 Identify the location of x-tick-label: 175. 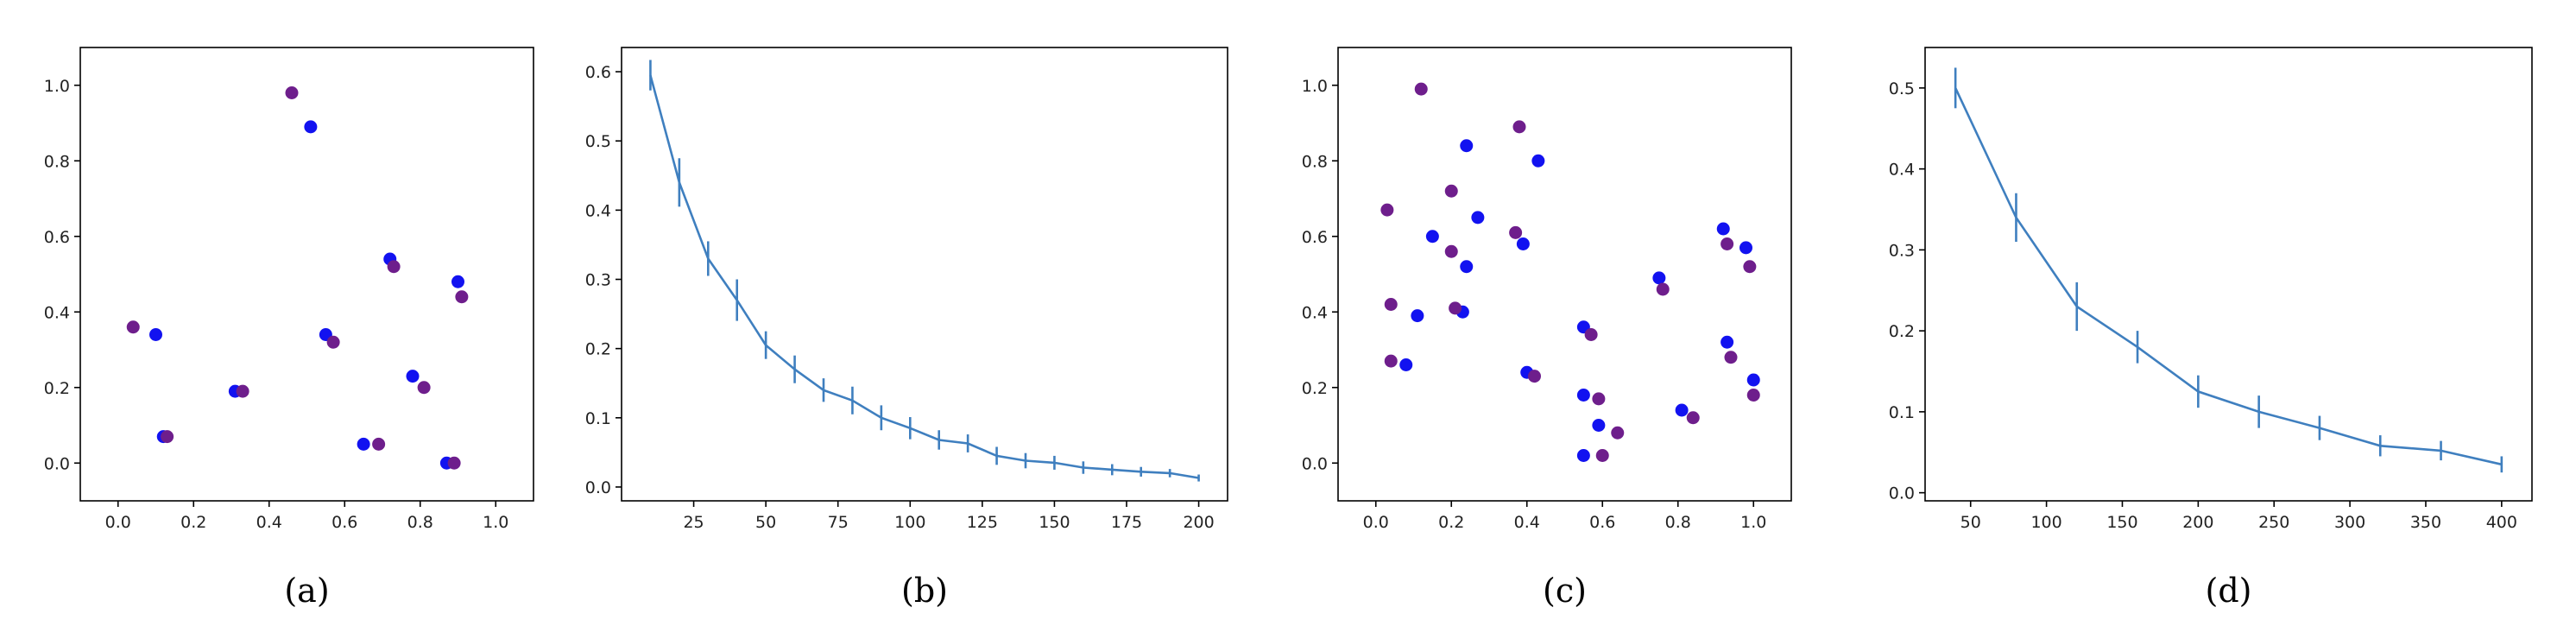
(1126, 522).